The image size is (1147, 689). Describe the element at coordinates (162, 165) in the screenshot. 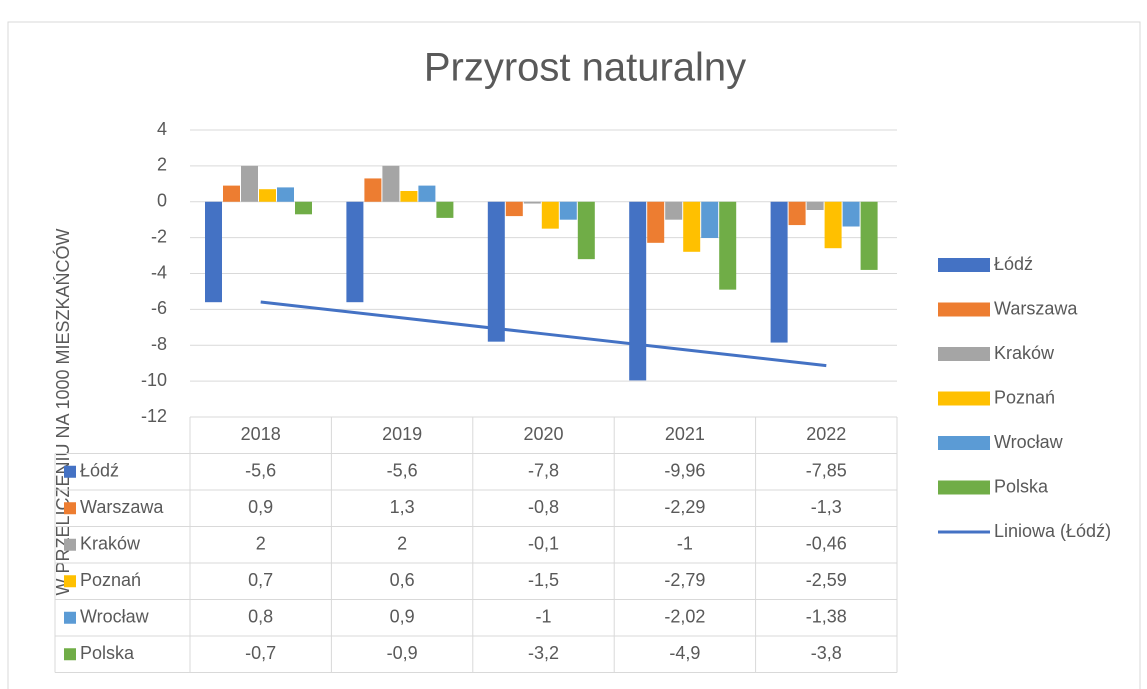

I see `y-tick-label: 2` at that location.